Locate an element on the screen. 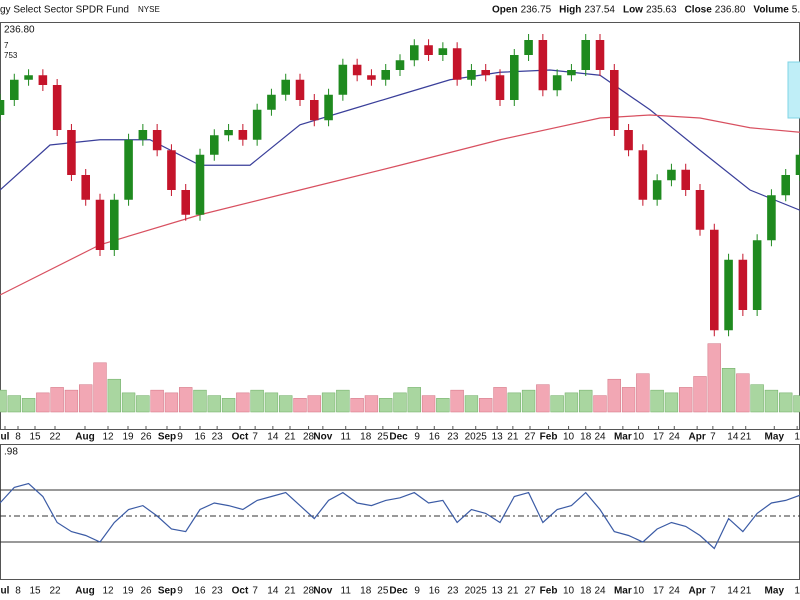 The width and height of the screenshot is (800, 600). x-tick-label: 15 is located at coordinates (35, 437).